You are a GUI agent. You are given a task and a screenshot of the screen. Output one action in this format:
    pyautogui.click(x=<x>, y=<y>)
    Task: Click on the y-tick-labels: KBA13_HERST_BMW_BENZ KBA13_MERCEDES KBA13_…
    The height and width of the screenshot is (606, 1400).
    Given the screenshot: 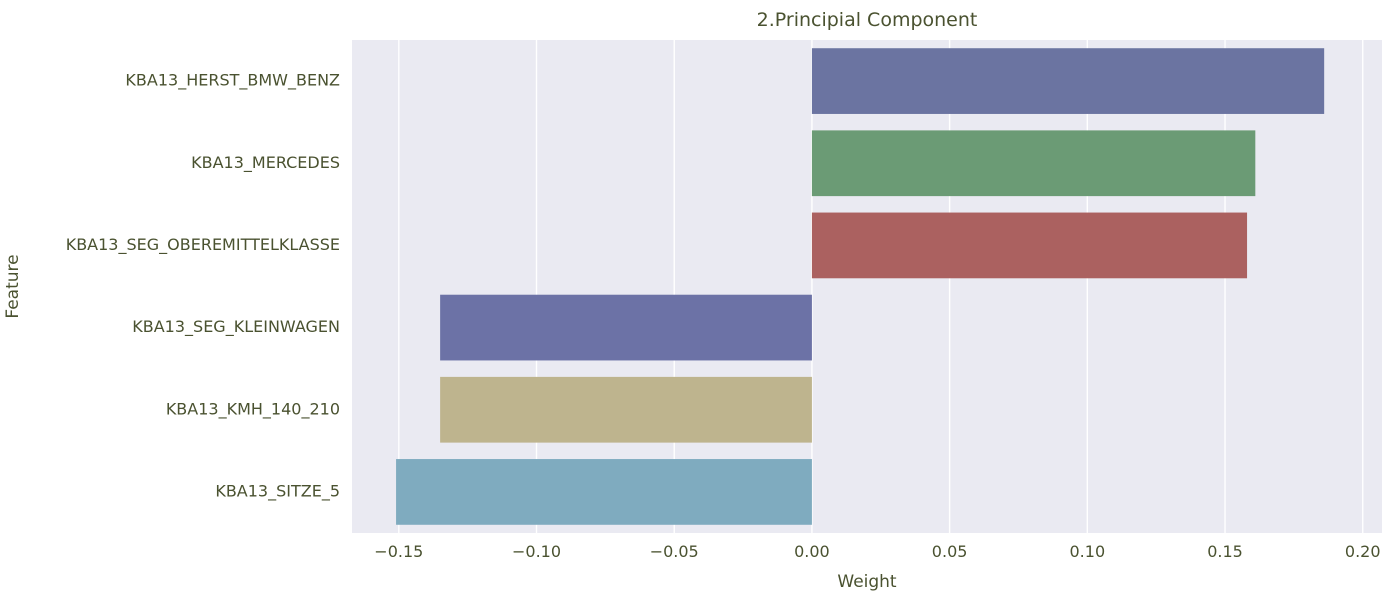 What is the action you would take?
    pyautogui.click(x=203, y=286)
    